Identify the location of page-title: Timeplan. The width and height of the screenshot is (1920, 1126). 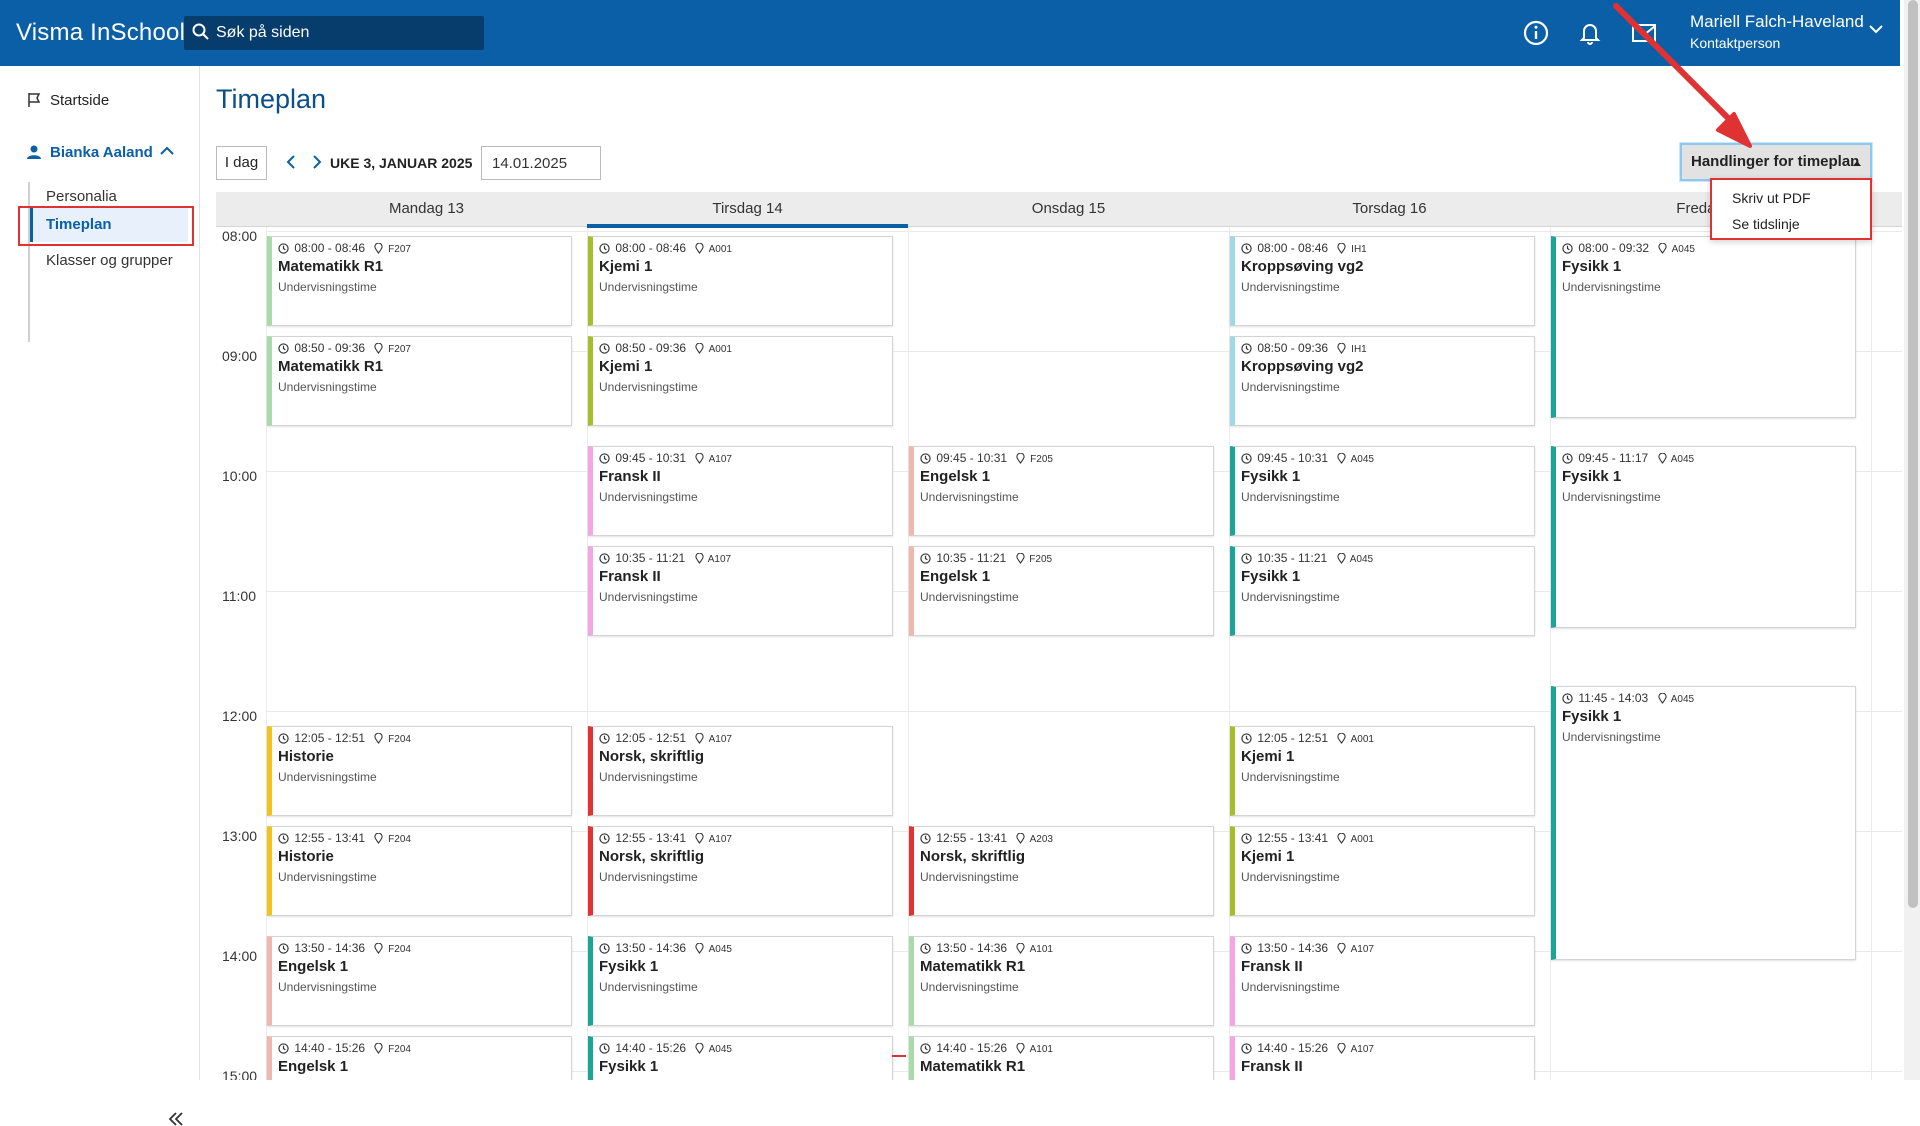
(271, 99).